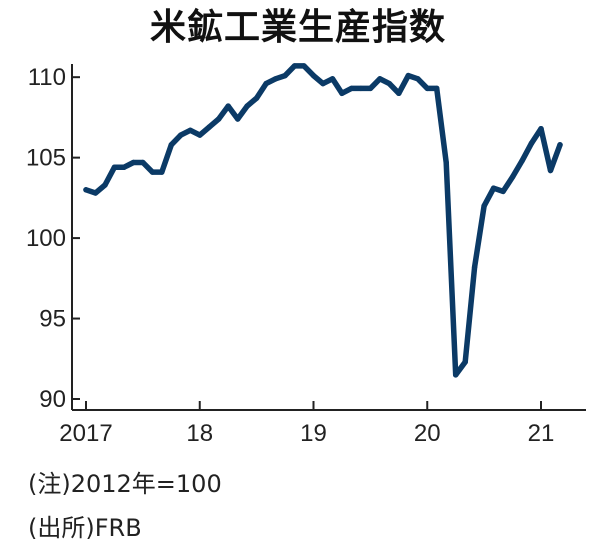 This screenshot has height=560, width=596. I want to click on y-tick-label: 95, so click(52, 319).